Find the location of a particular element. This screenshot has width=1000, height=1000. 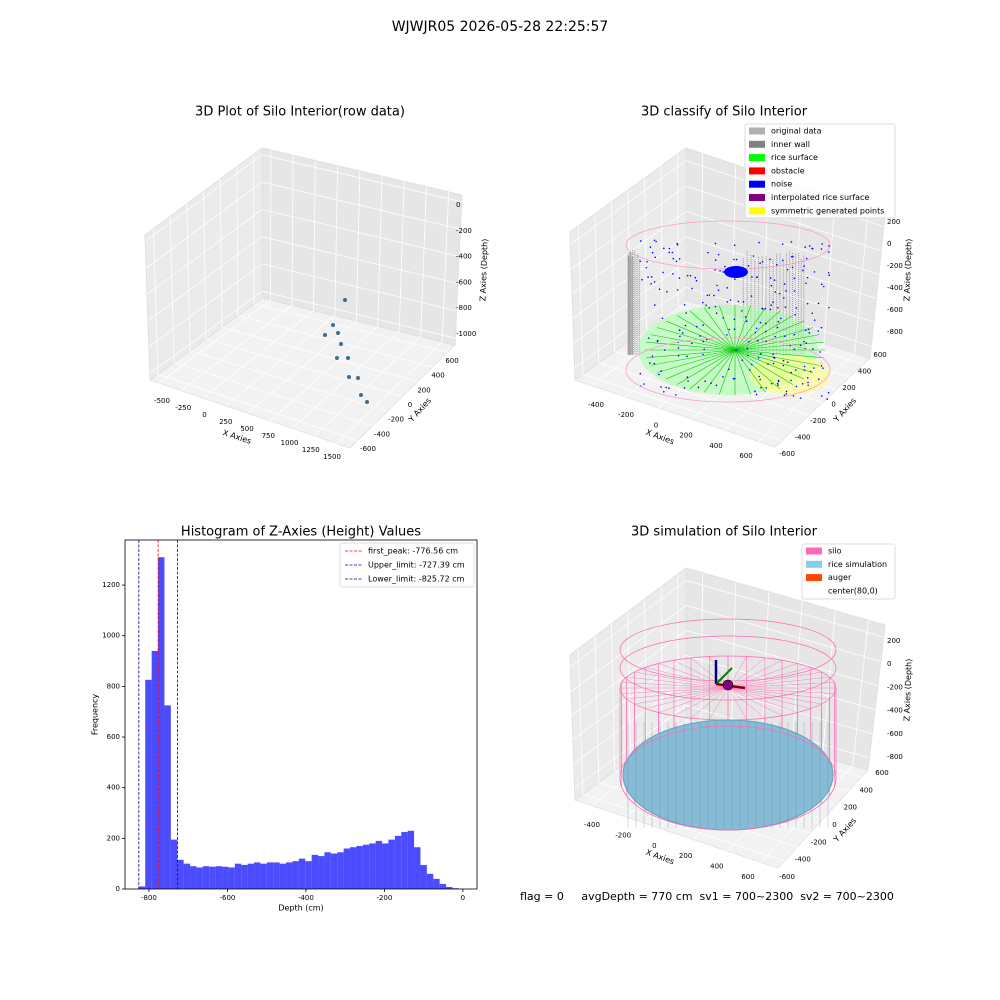

y-tick-label: 400 is located at coordinates (437, 376).